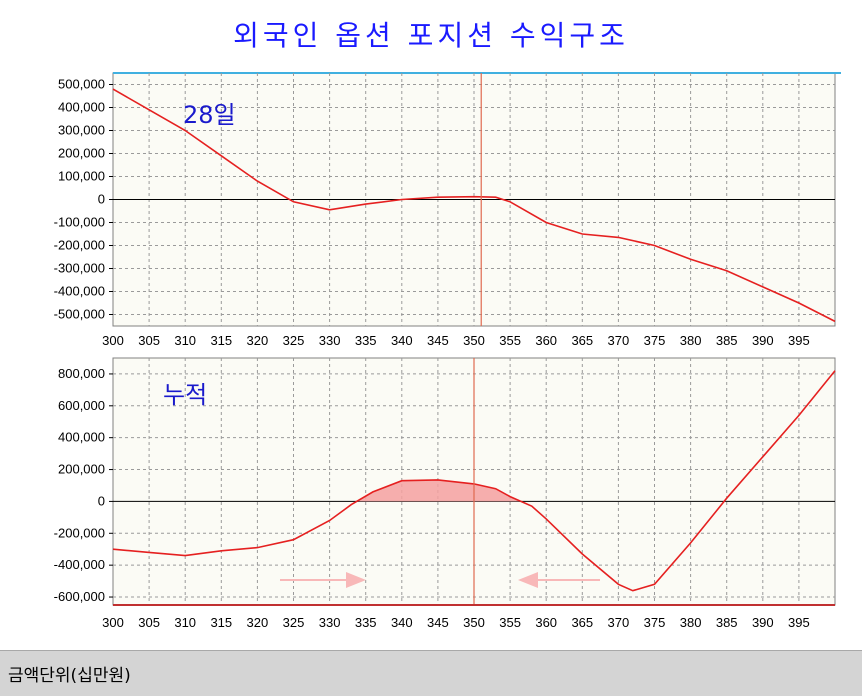 The width and height of the screenshot is (862, 696). Describe the element at coordinates (528, 580) in the screenshot. I see `left-arrow-head` at that location.